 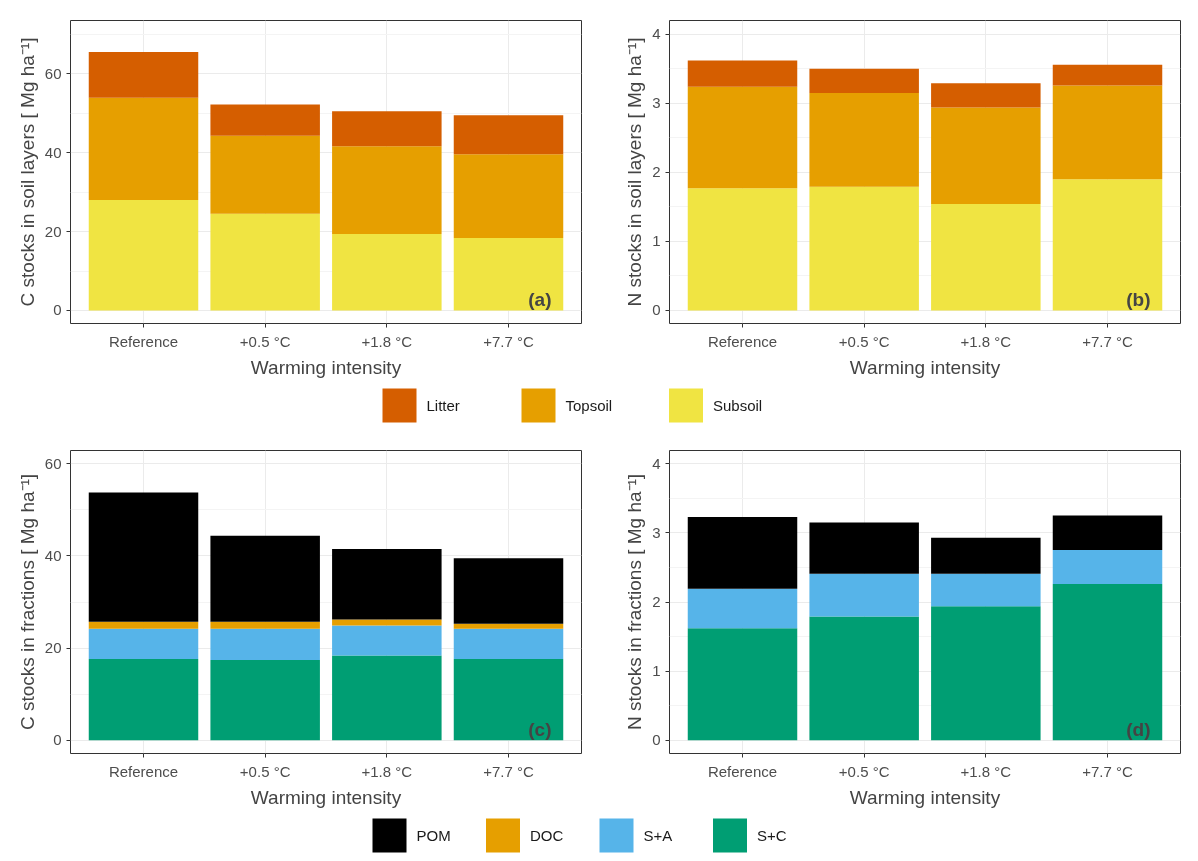 What do you see at coordinates (540, 729) in the screenshot?
I see `annotation: (c)` at bounding box center [540, 729].